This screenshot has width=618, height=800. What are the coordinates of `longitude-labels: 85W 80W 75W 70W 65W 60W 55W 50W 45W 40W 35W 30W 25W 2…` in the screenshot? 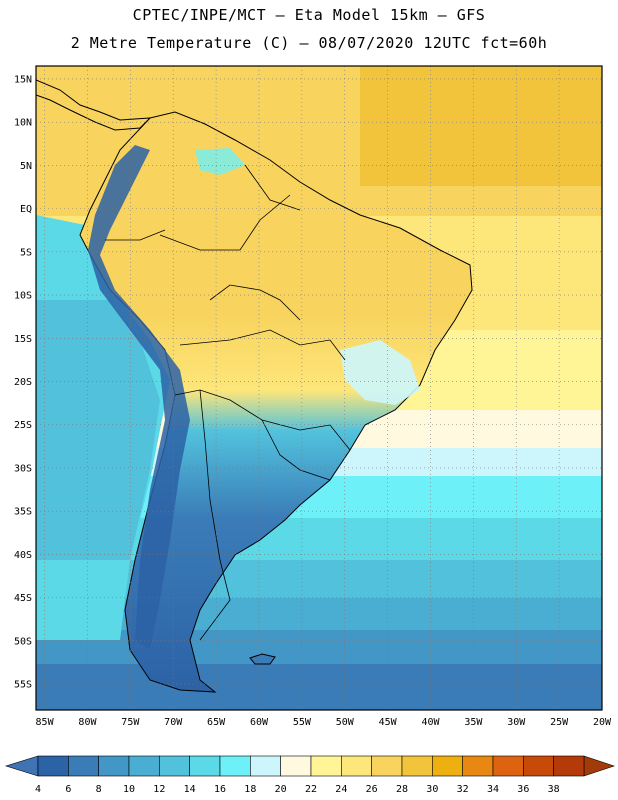 It's located at (324, 722).